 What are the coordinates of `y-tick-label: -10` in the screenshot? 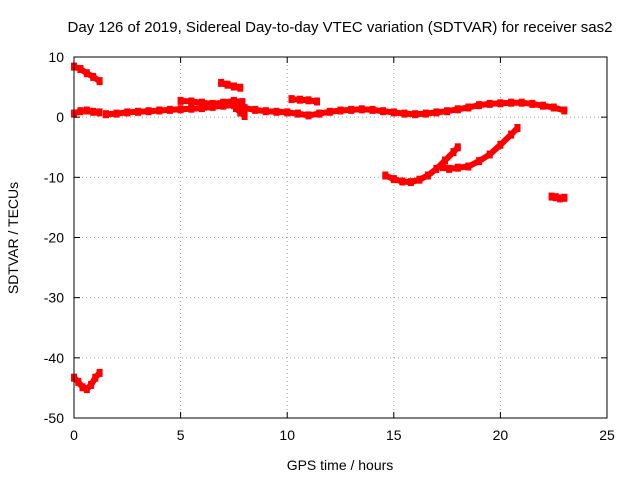 It's located at (54, 177).